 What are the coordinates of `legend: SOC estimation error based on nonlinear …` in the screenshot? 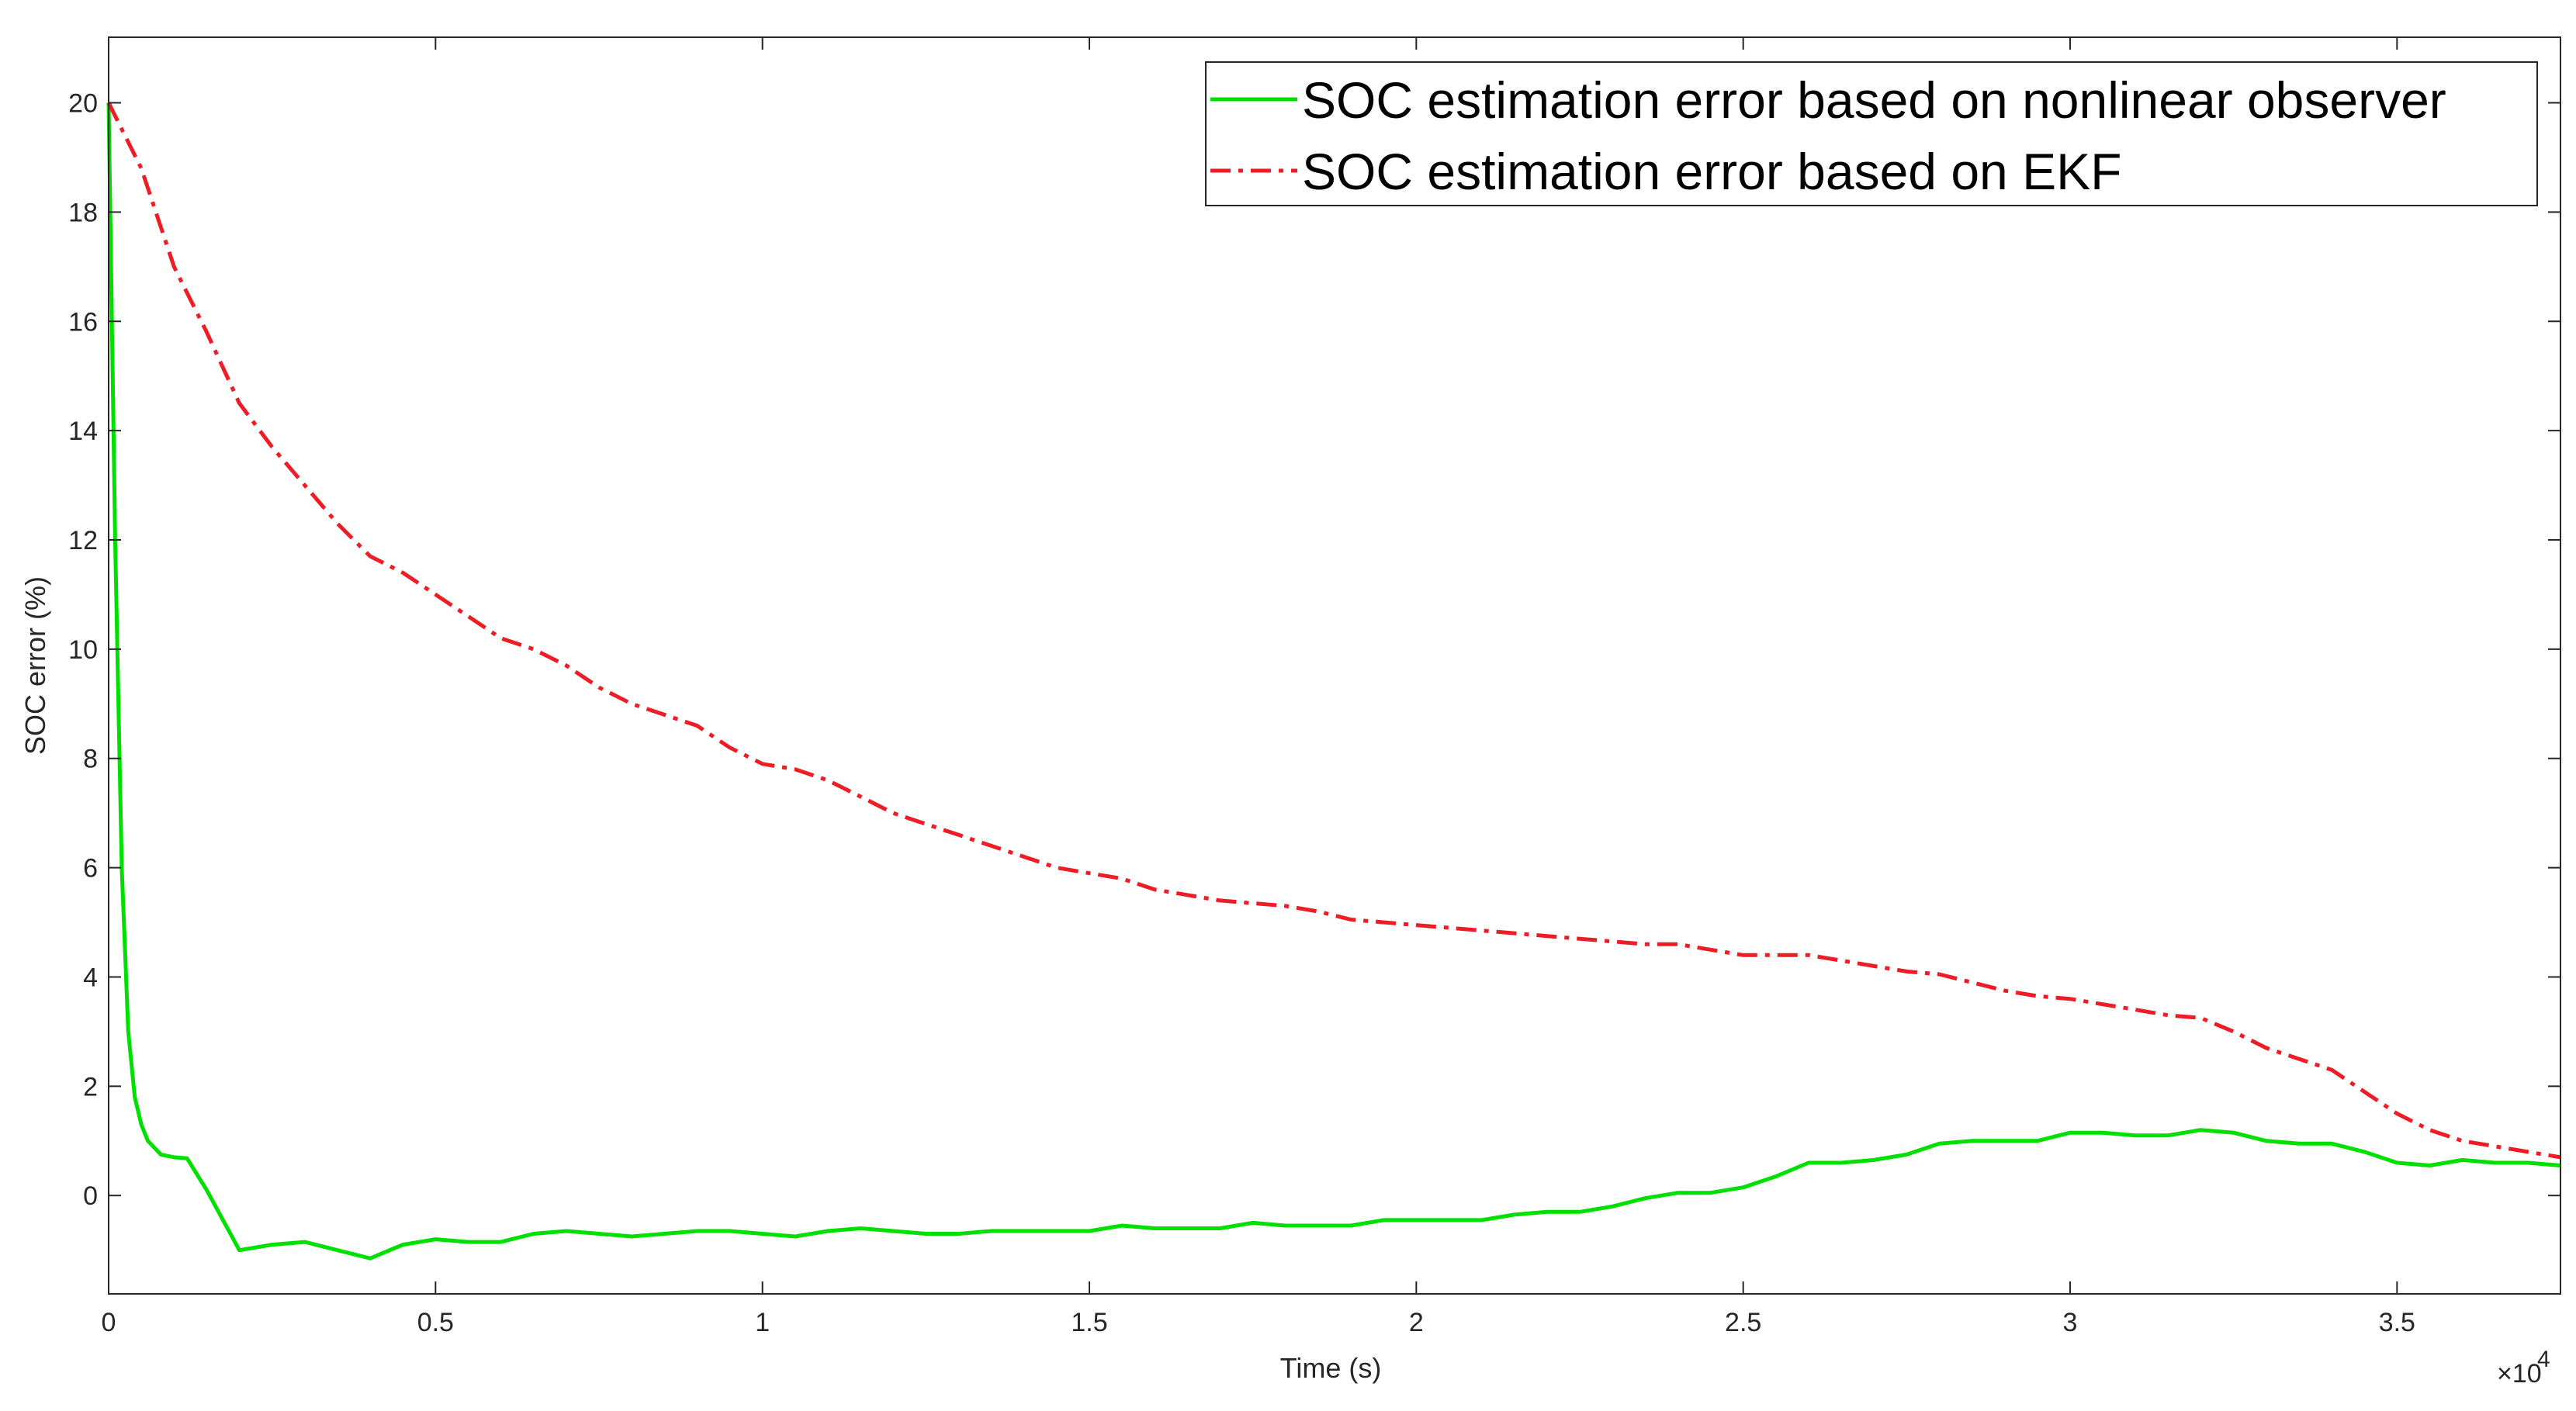 It's located at (1871, 133).